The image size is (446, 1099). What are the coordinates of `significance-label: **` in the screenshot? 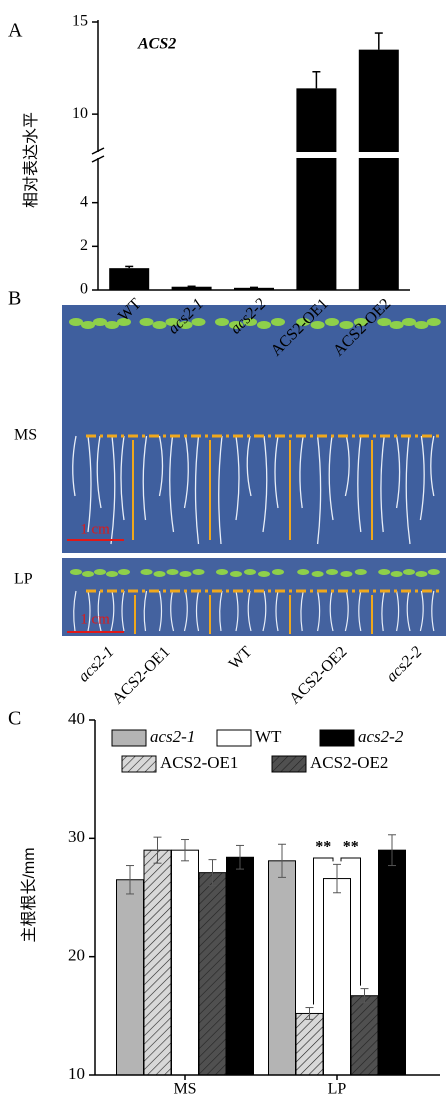 It's located at (323, 847).